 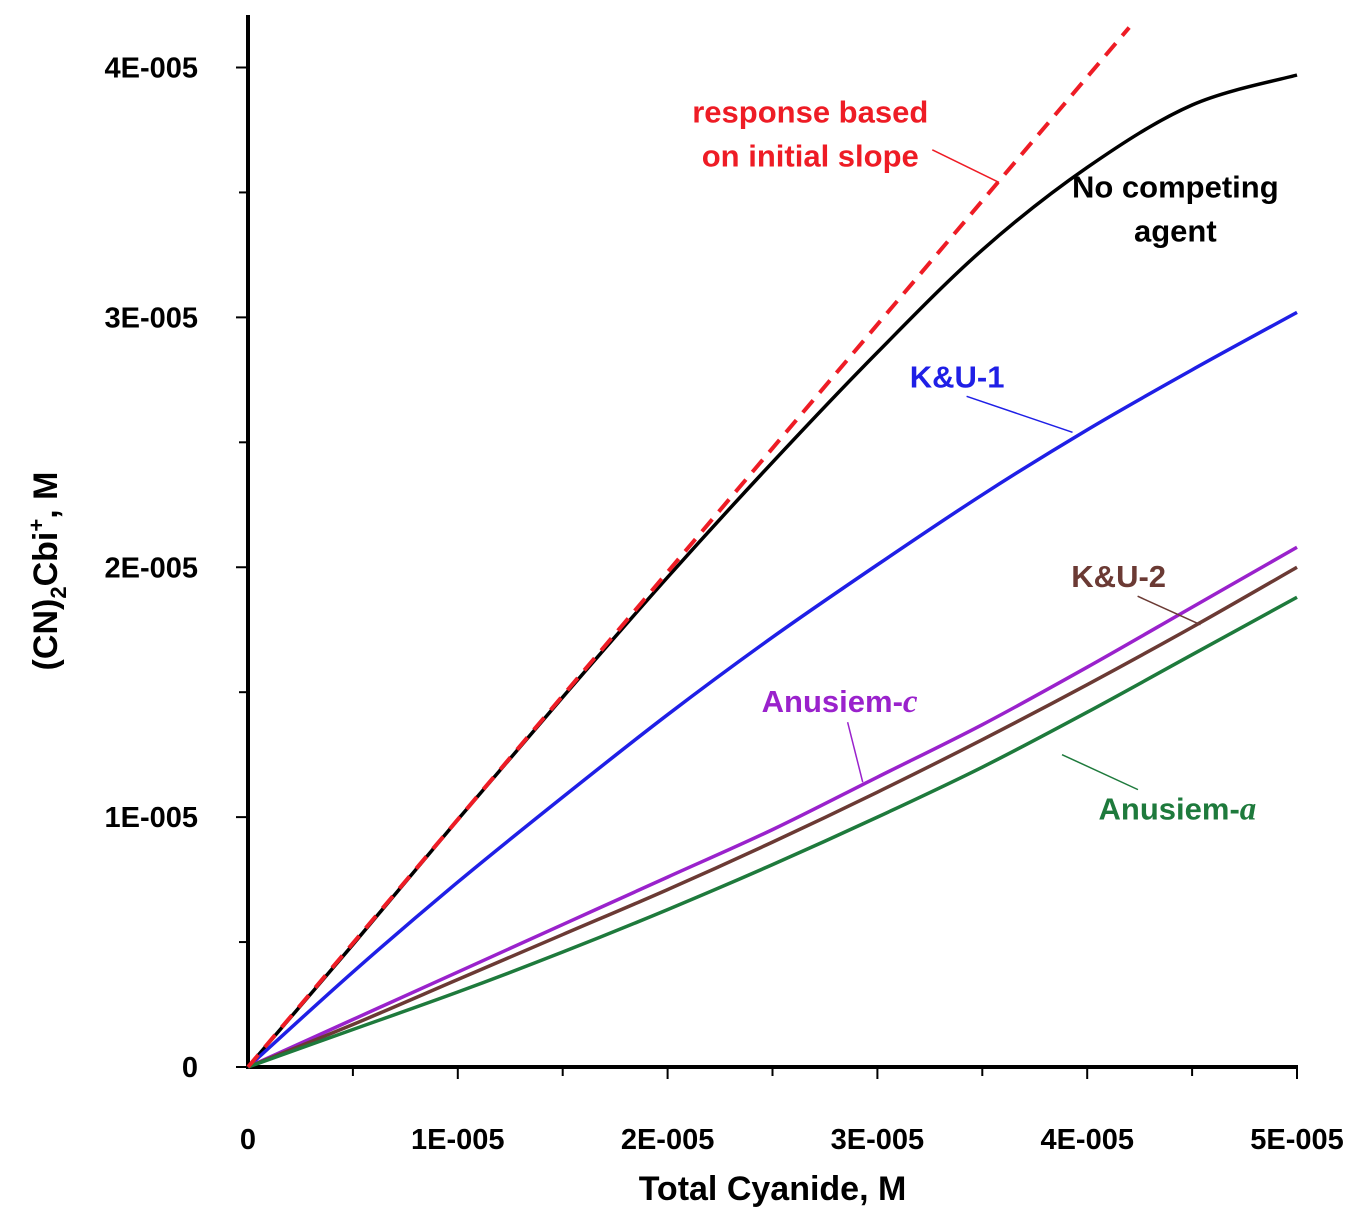 What do you see at coordinates (151, 318) in the screenshot?
I see `y-tick-label: 3E-005` at bounding box center [151, 318].